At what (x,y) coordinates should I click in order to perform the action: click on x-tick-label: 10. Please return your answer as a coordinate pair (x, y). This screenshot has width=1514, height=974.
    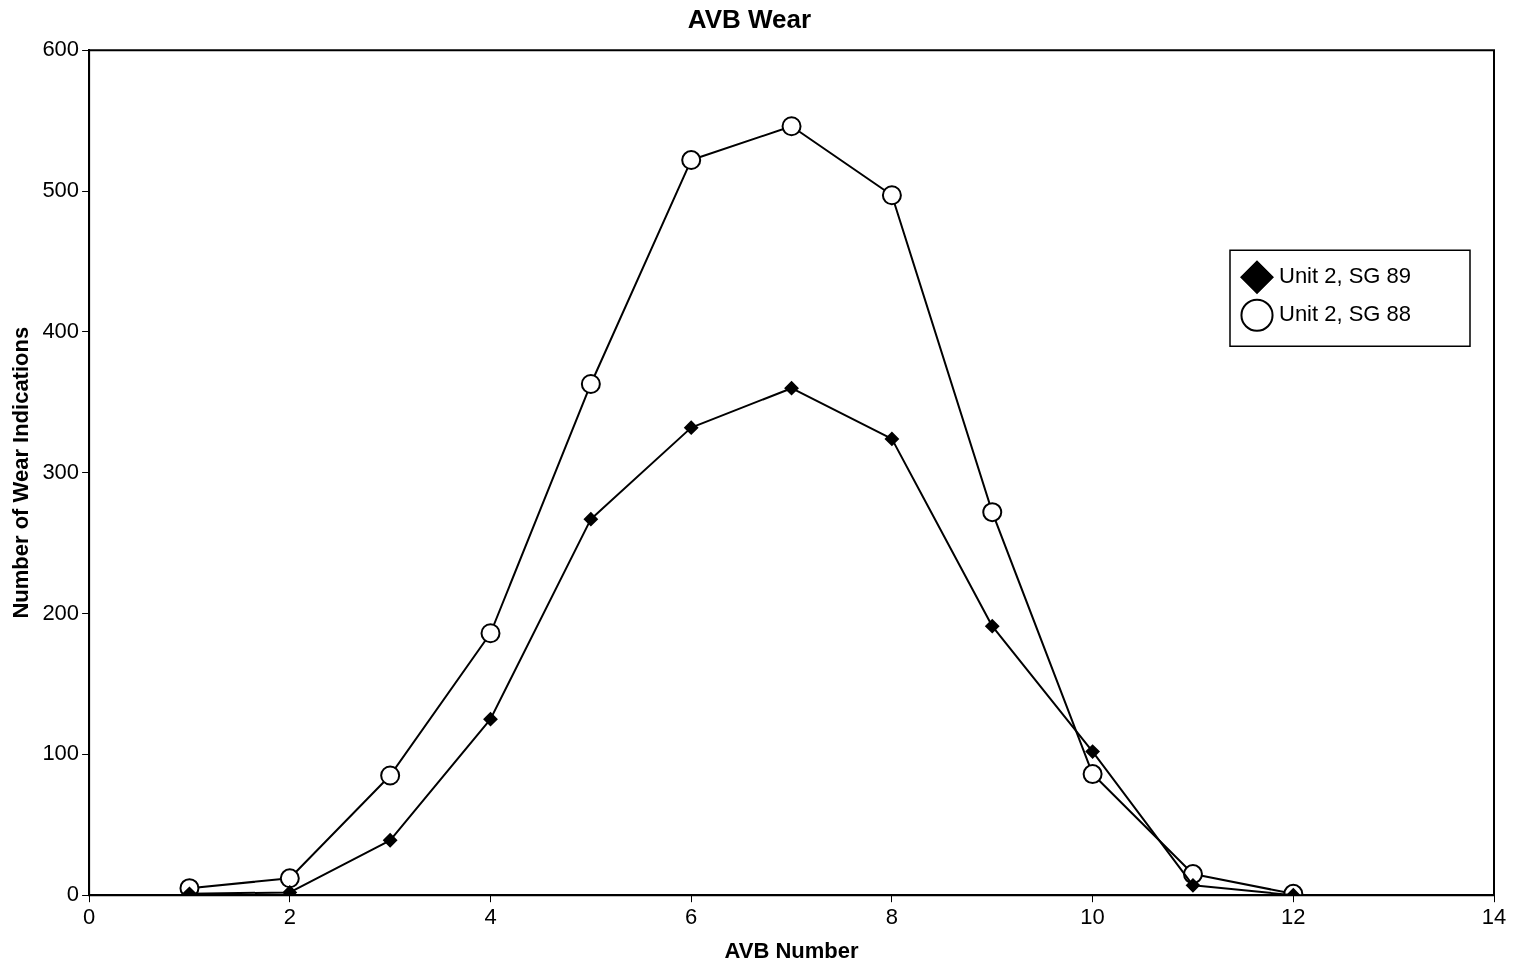
    Looking at the image, I should click on (1092, 917).